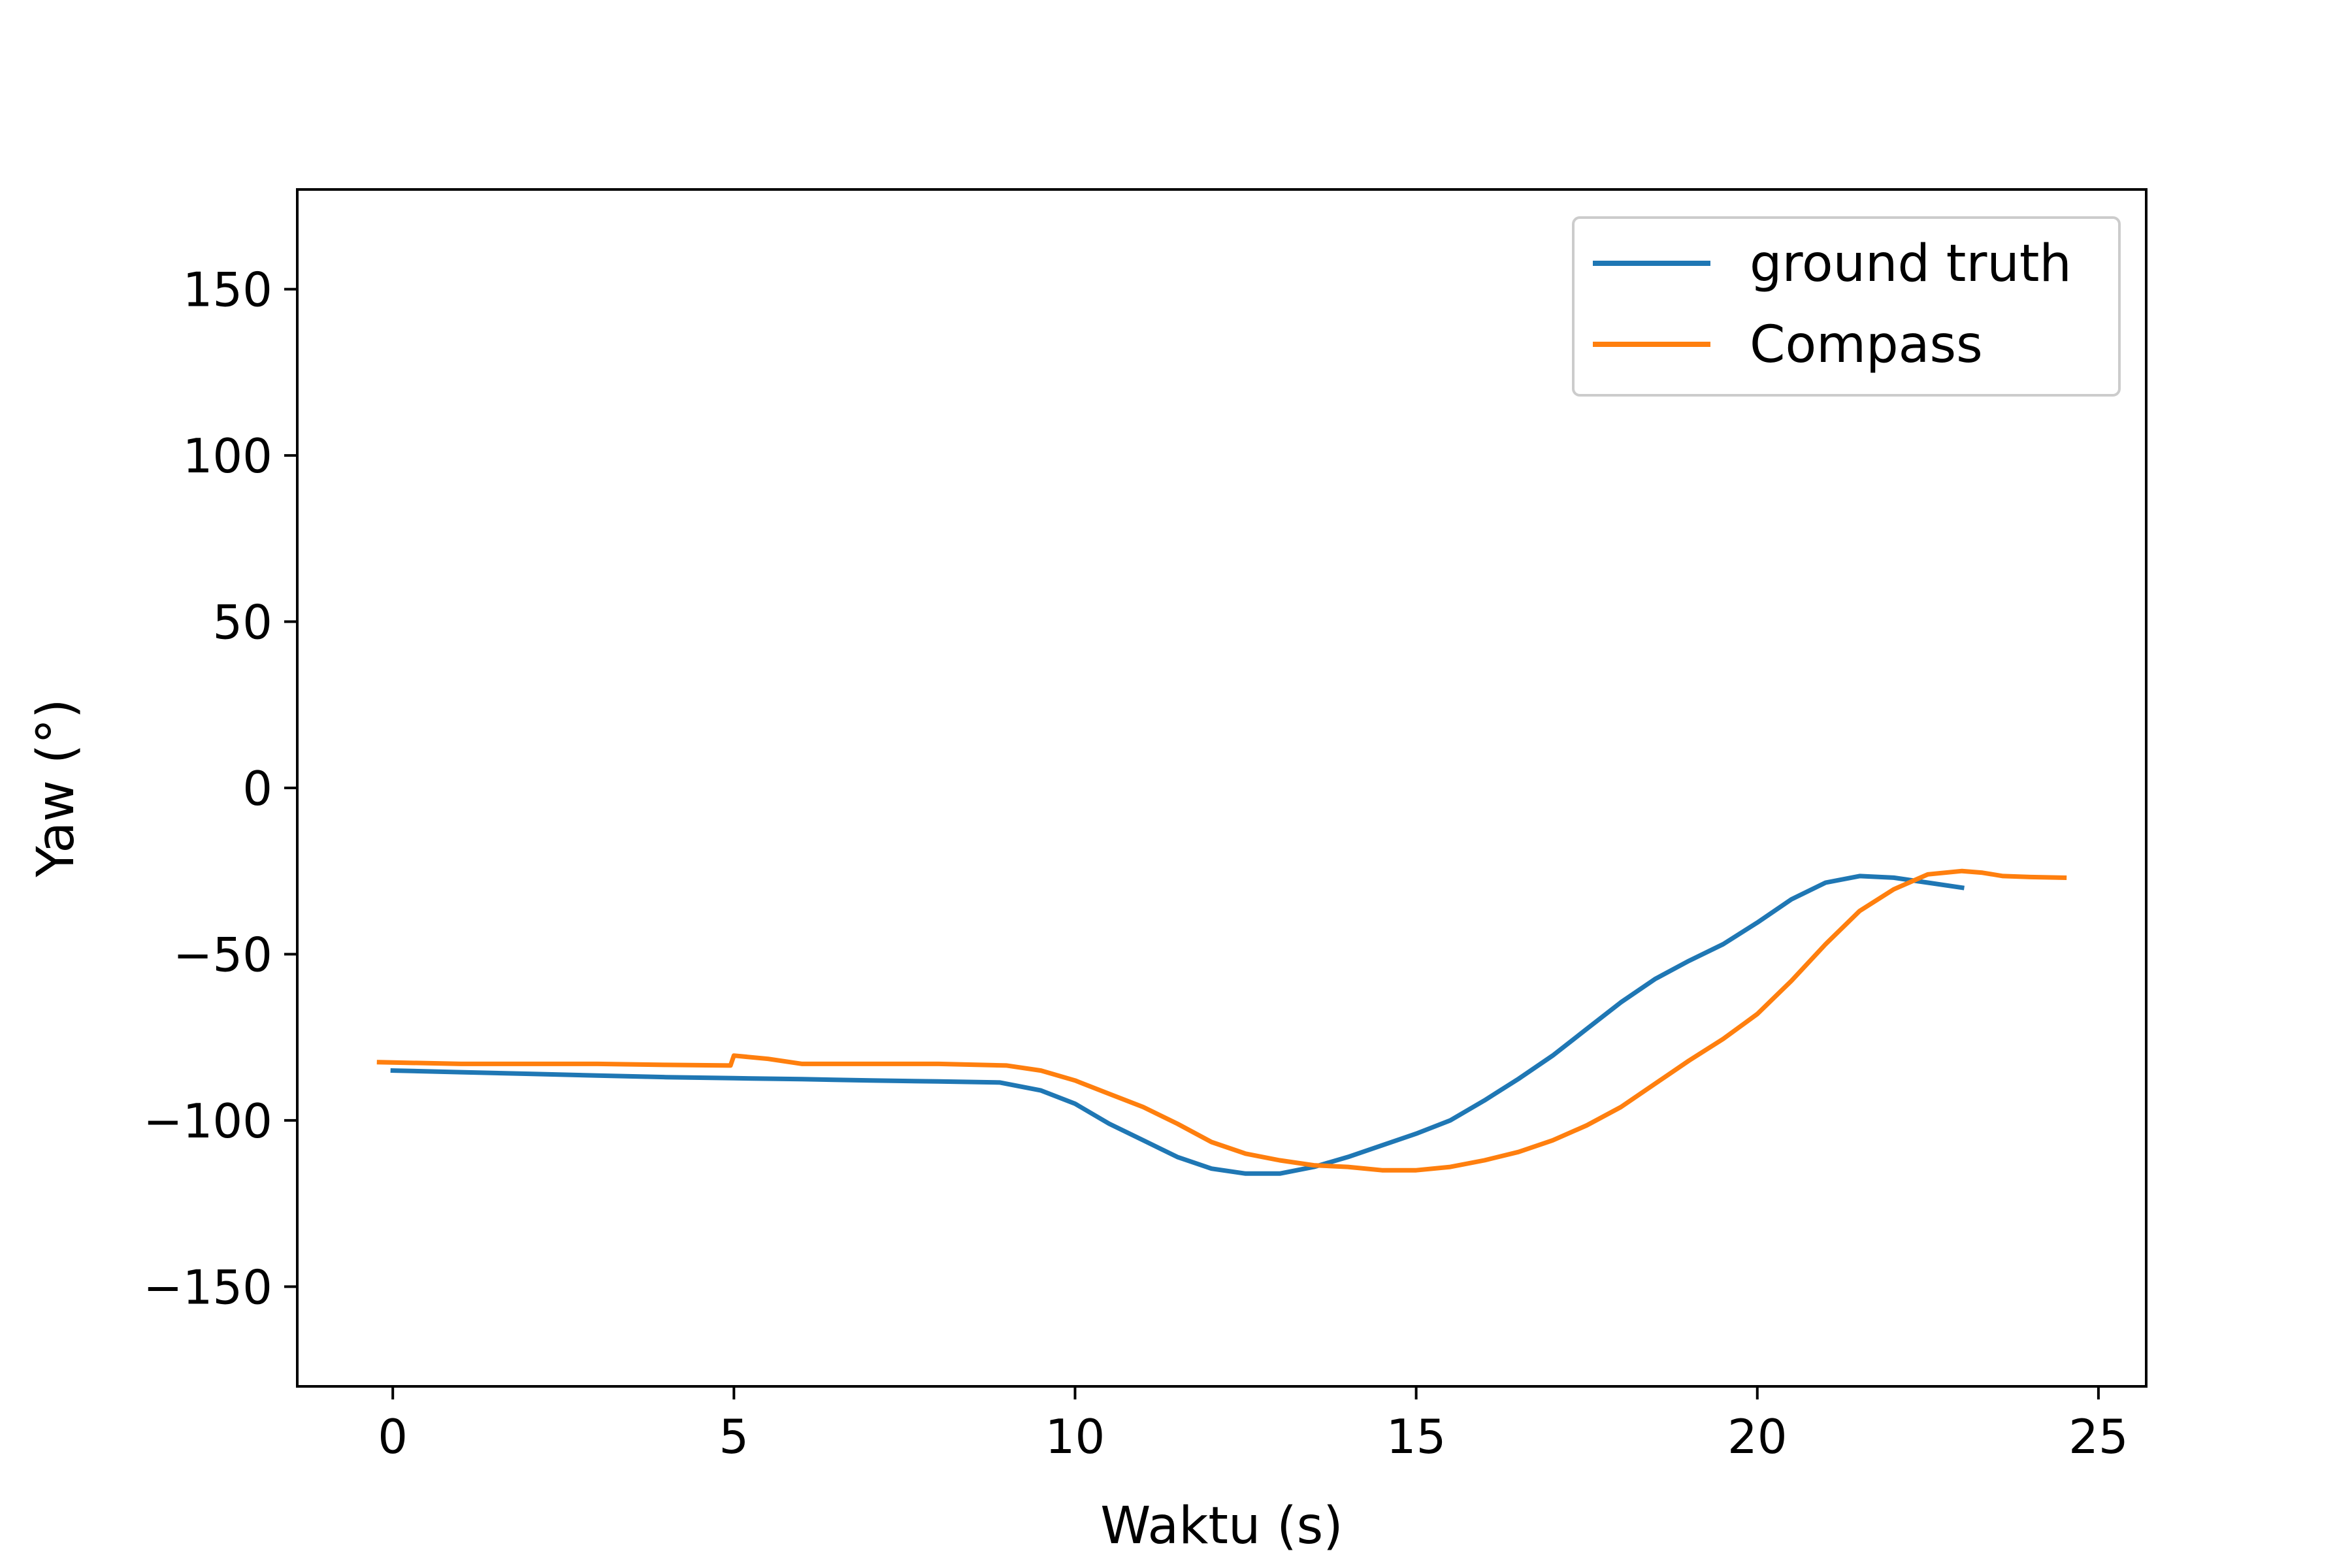  Describe the element at coordinates (1911, 264) in the screenshot. I see `legend-label-ground-truth: ground truth` at that location.